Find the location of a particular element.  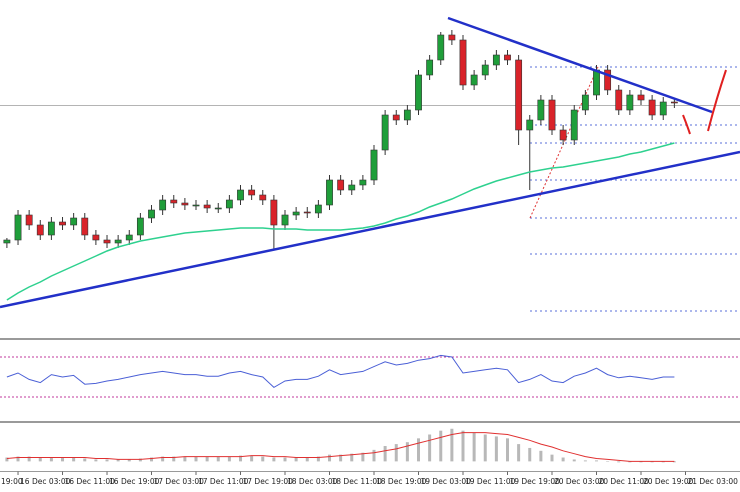

x-tick-label: 19 Dec 03:00 is located at coordinates (446, 481).